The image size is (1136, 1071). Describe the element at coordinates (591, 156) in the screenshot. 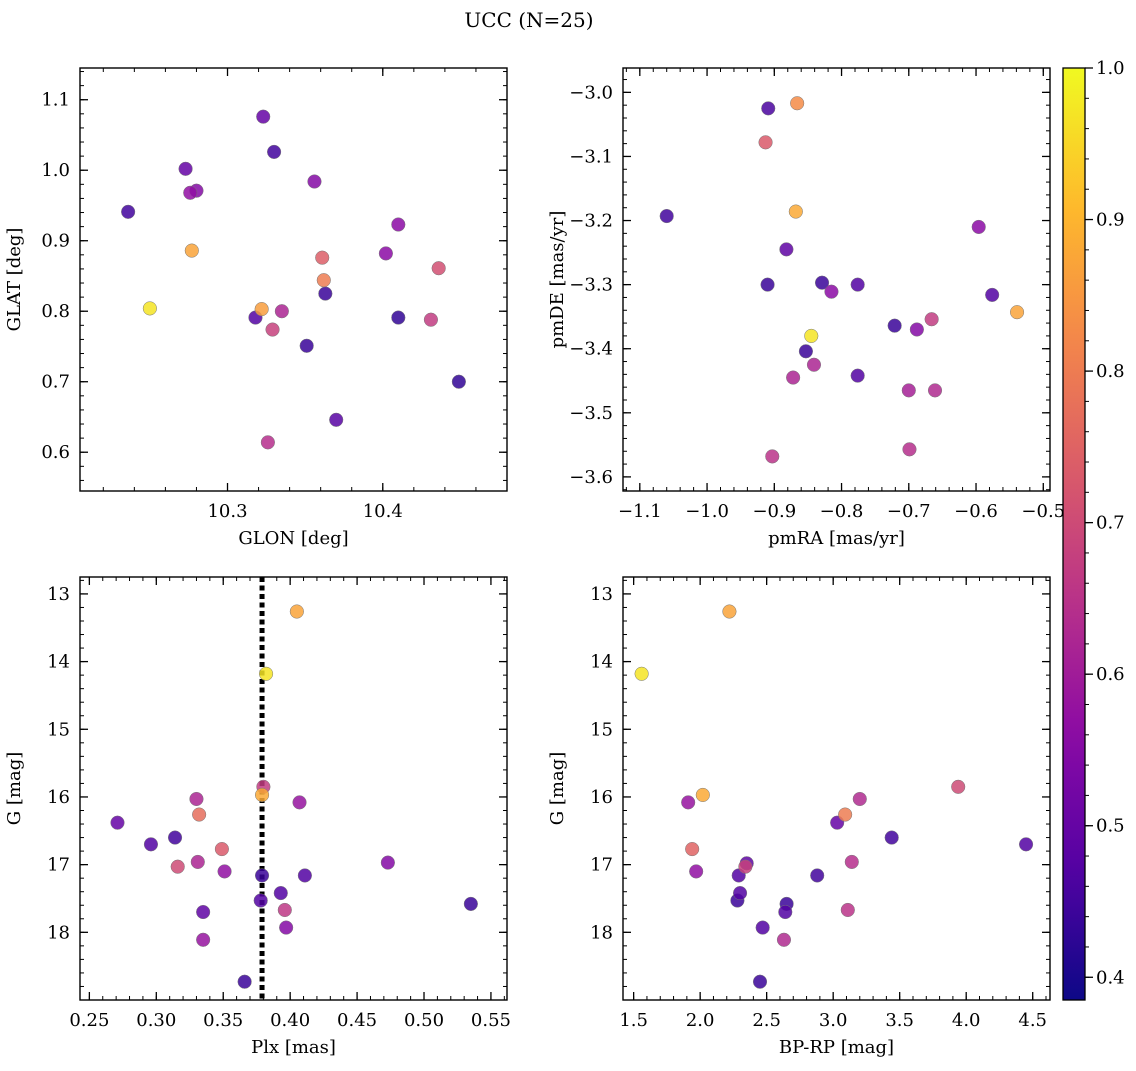

I see `y-tick-label: −3.1` at that location.